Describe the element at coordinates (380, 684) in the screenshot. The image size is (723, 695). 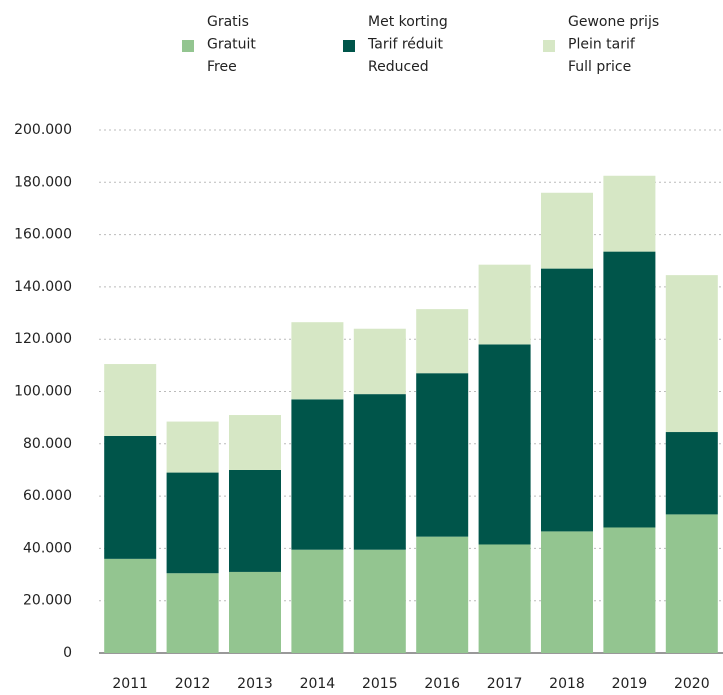
I see `x-tick-label: 2015` at that location.